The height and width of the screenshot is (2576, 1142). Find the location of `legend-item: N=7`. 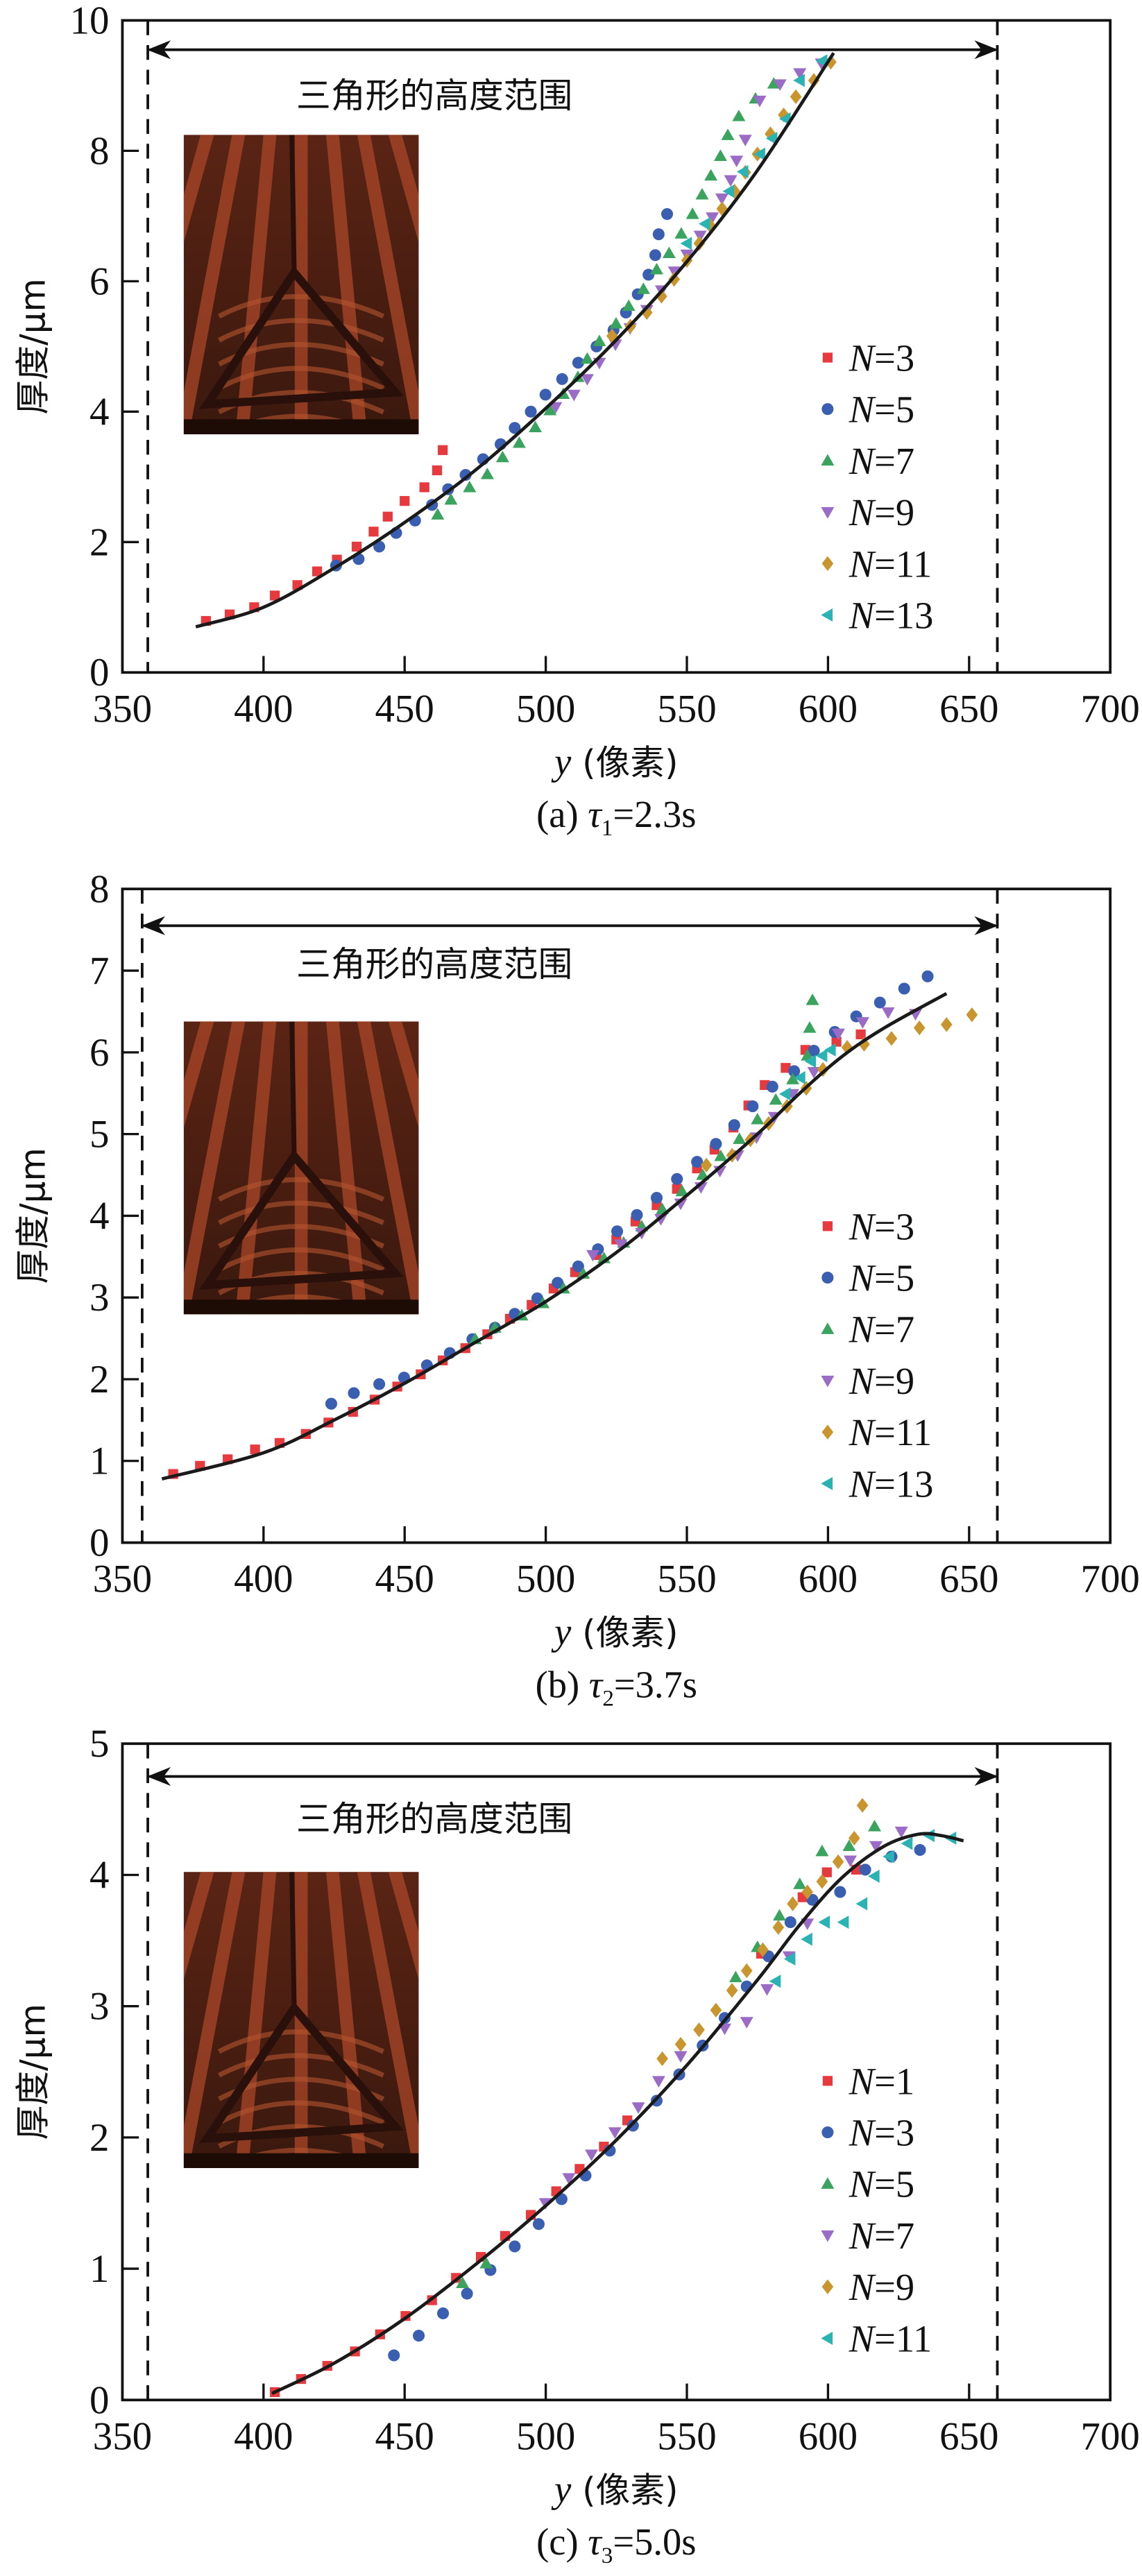

legend-item: N=7 is located at coordinates (868, 2236).